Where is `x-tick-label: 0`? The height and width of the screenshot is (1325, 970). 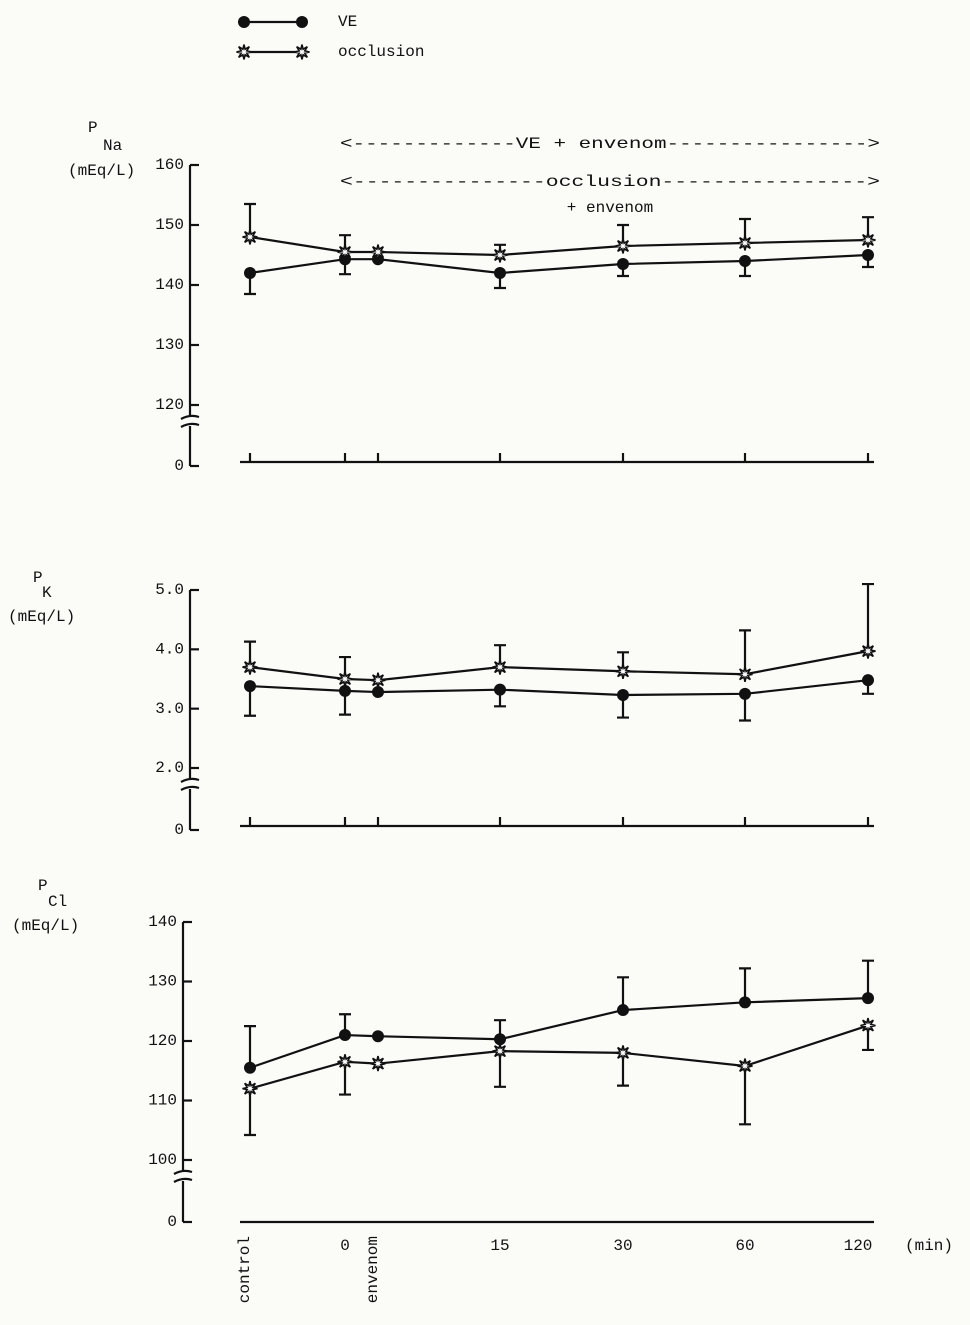 x-tick-label: 0 is located at coordinates (345, 1246).